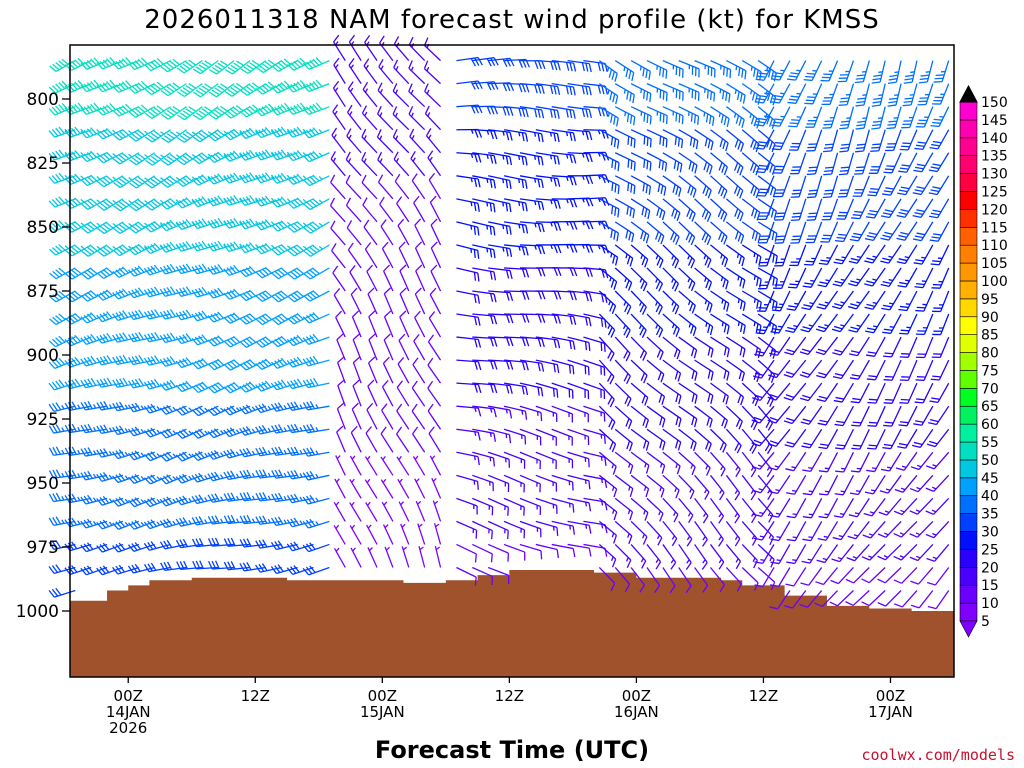  I want to click on credit-link: coolwx.com/models, so click(938, 755).